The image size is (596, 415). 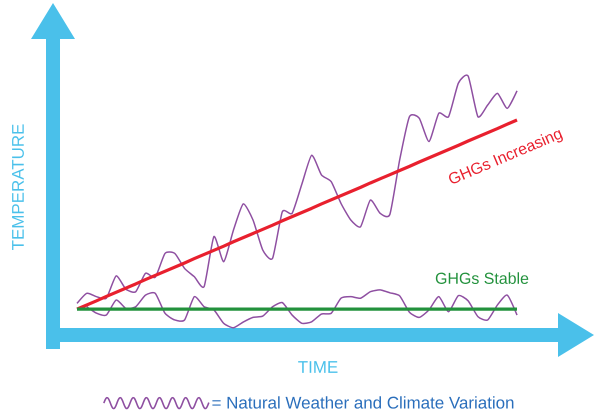 I want to click on y-axis-title: TEMPERATURE, so click(x=18, y=187).